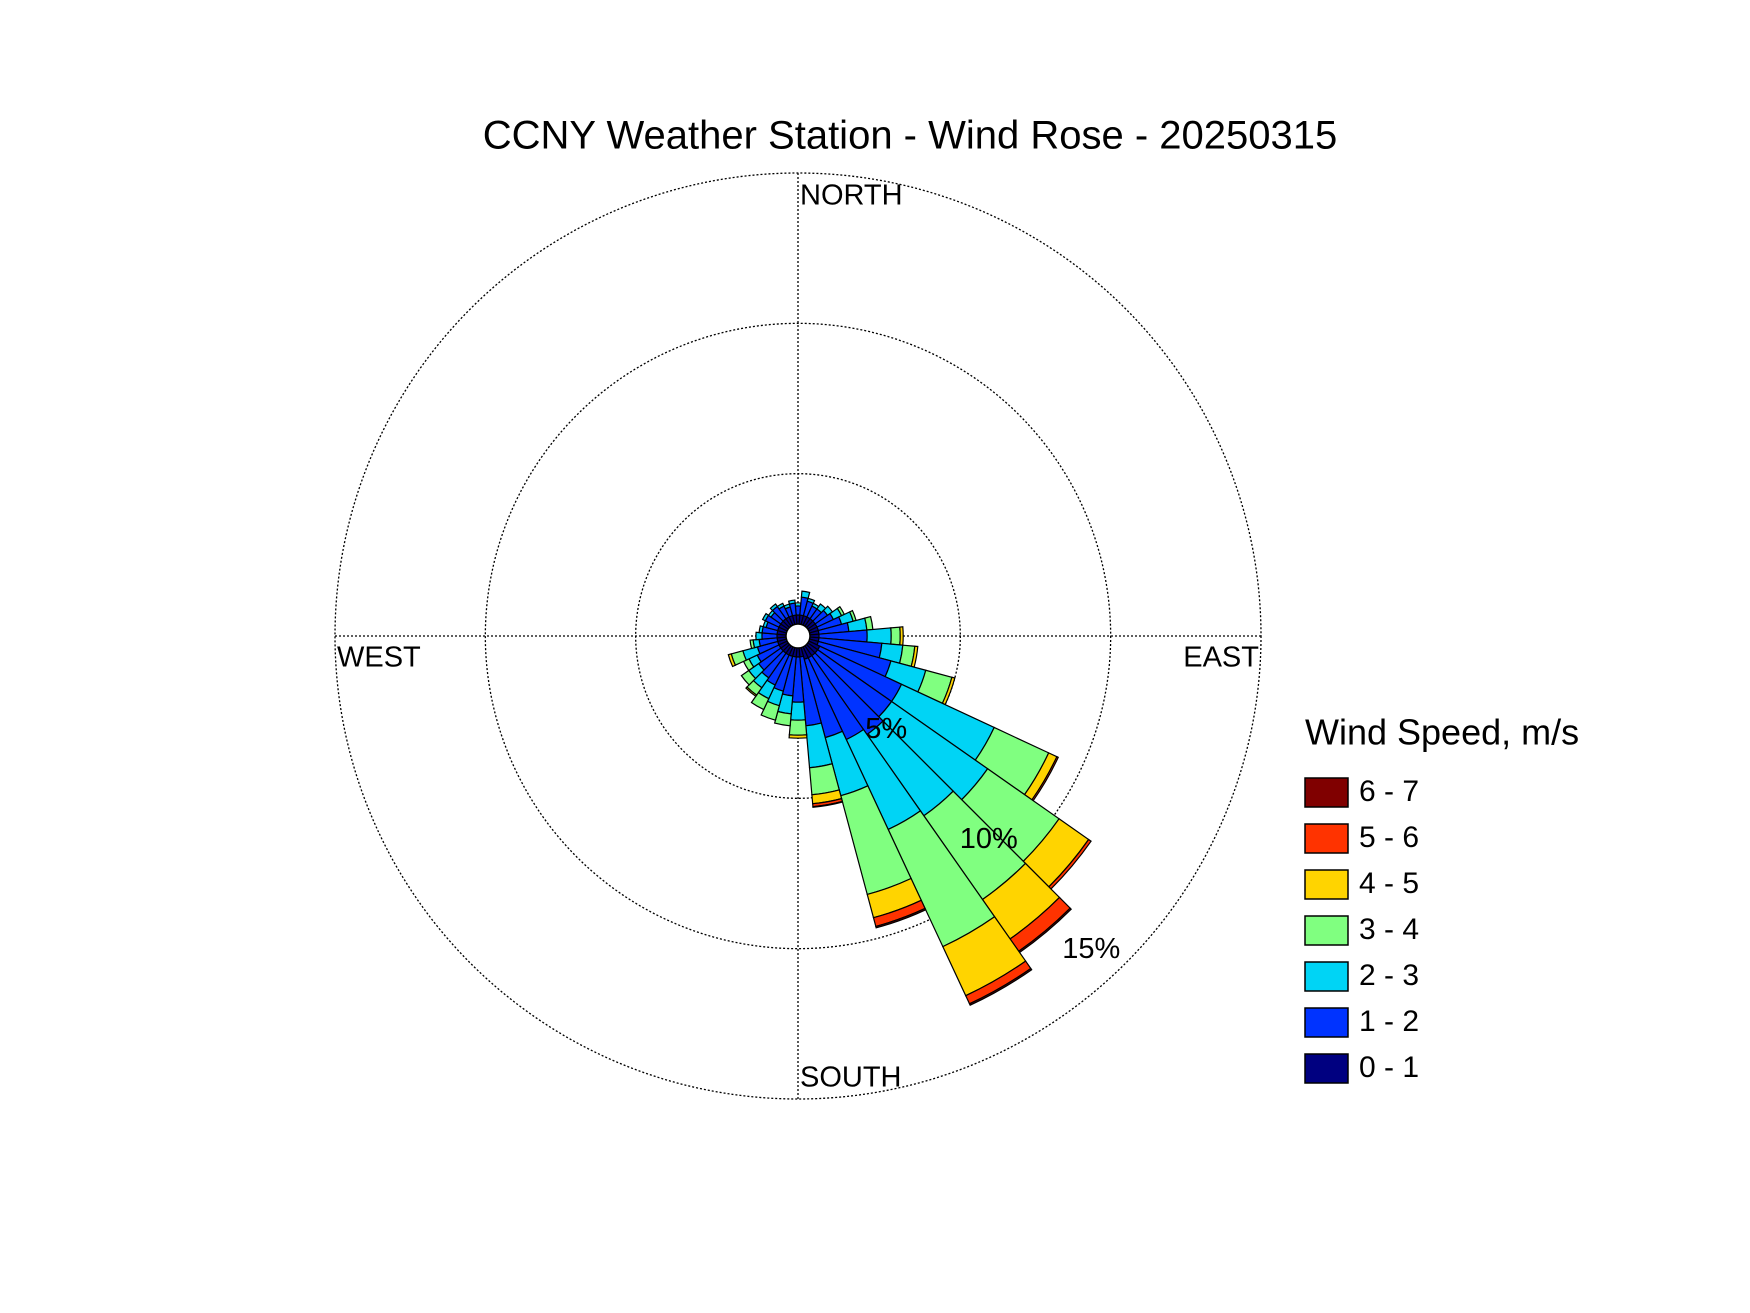  What do you see at coordinates (1442, 732) in the screenshot?
I see `legend-title: Wind Speed, m/s` at bounding box center [1442, 732].